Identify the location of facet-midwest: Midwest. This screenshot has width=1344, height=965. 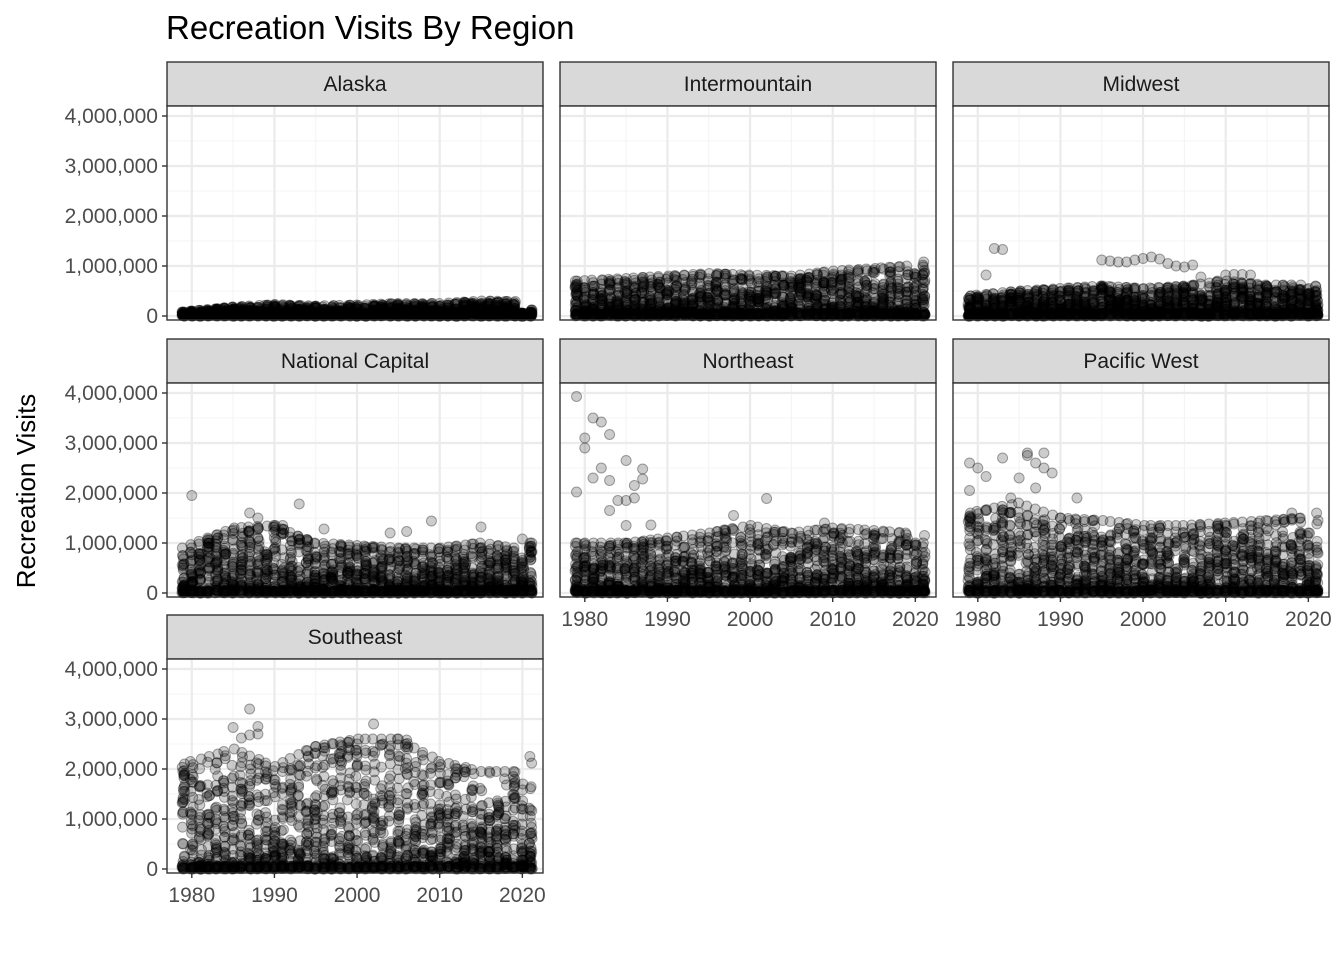
(1141, 191).